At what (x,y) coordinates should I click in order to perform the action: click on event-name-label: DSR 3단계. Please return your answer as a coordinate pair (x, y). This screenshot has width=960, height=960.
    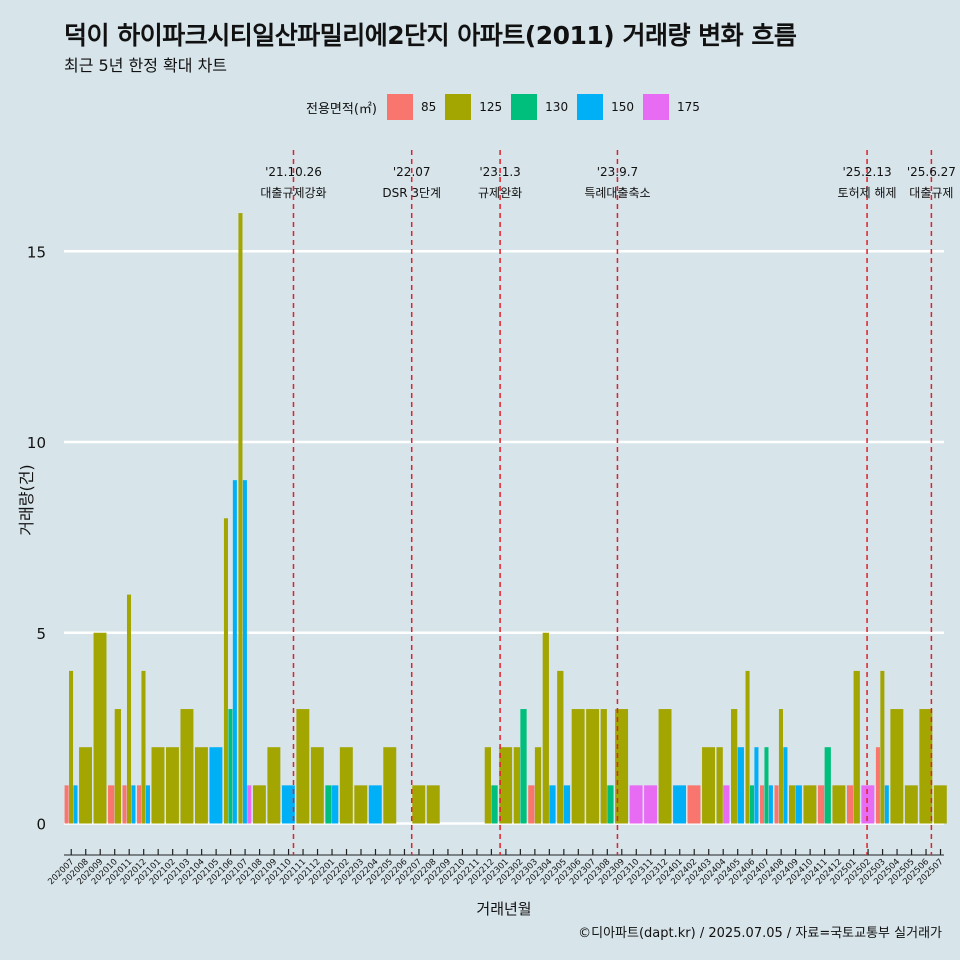
    Looking at the image, I should click on (411, 193).